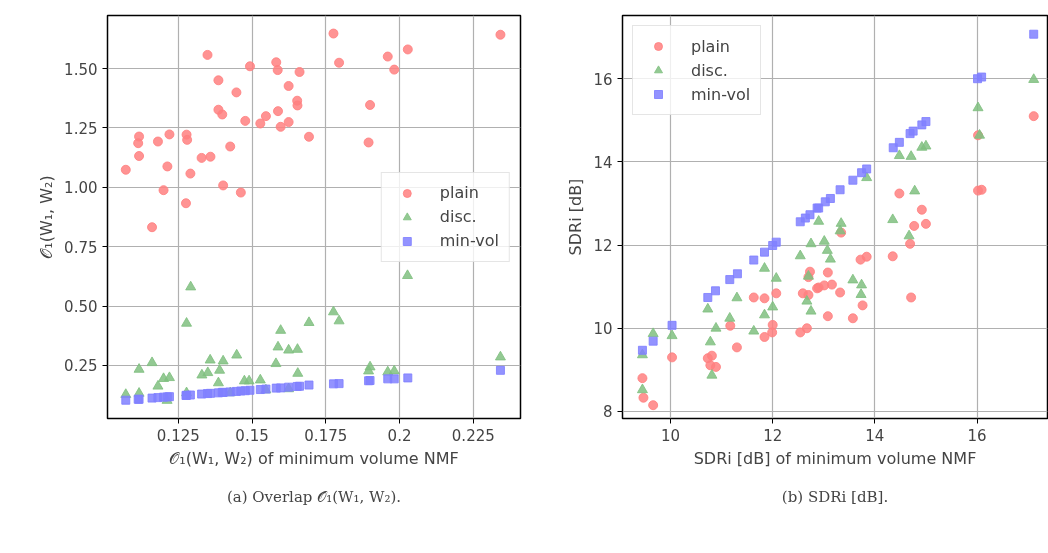 This screenshot has width=1048, height=553. What do you see at coordinates (473, 435) in the screenshot?
I see `x-tick-label: 0.225` at bounding box center [473, 435].